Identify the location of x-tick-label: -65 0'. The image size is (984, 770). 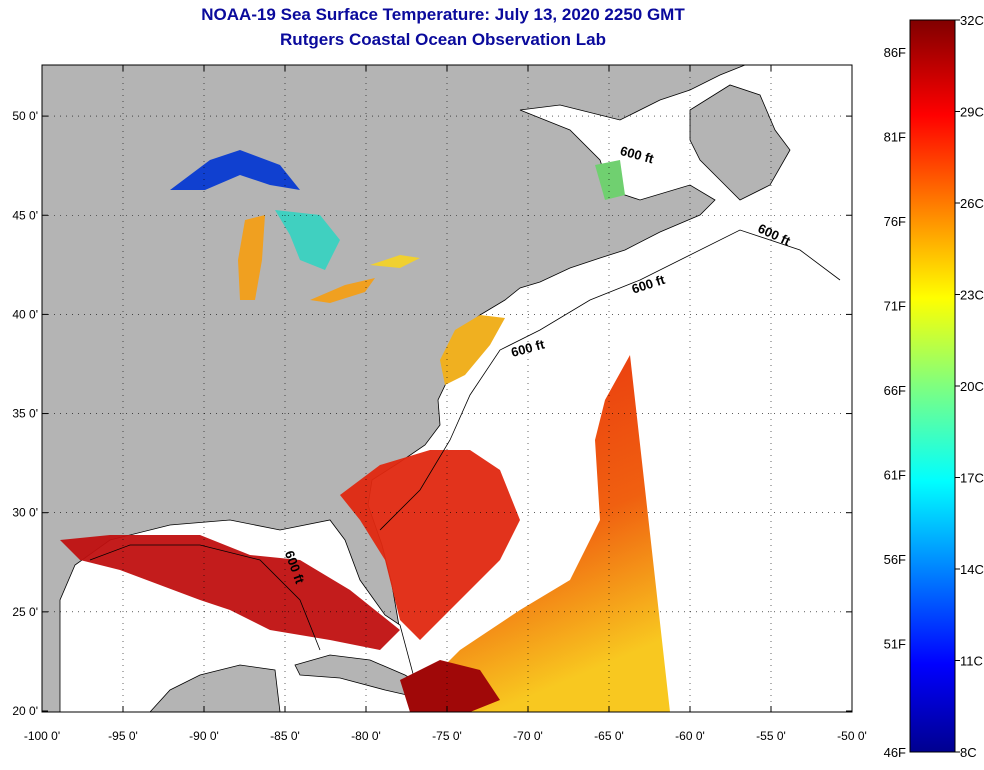
(609, 736).